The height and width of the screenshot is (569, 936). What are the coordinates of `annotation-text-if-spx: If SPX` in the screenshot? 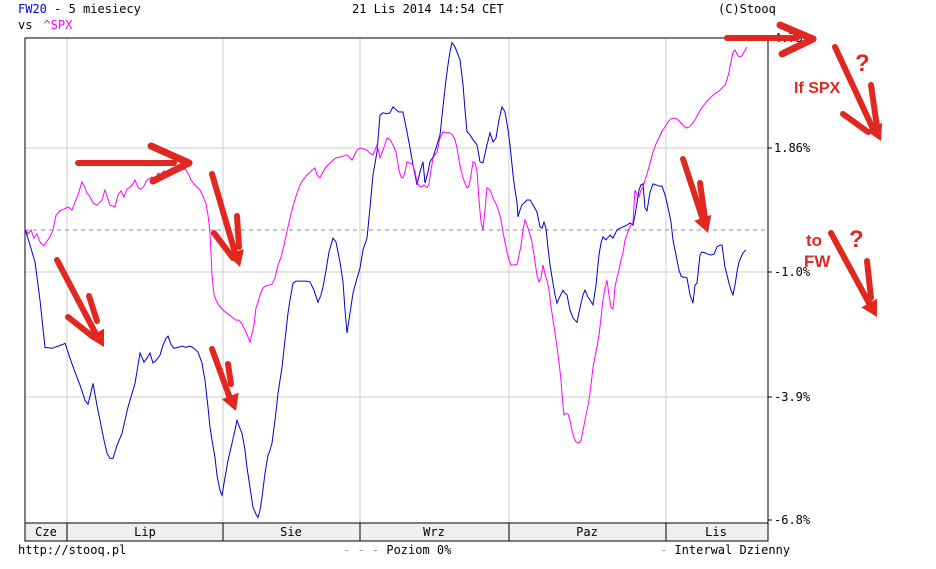 It's located at (817, 88).